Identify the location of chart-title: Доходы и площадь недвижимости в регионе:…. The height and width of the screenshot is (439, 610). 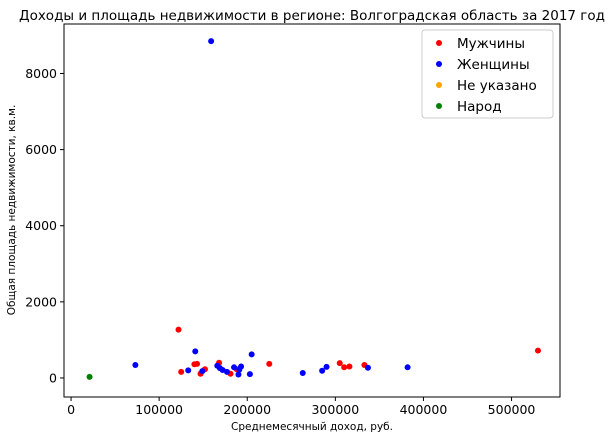
(312, 16).